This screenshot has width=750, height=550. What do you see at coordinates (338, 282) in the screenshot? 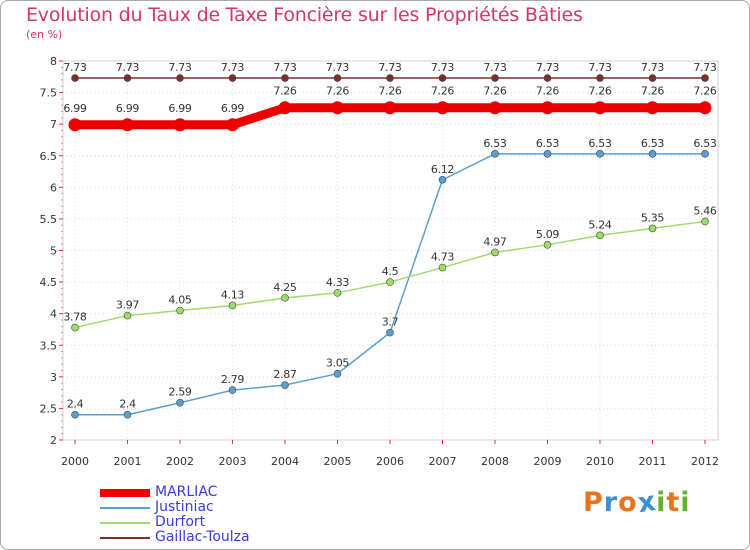
I see `data-label: 4.33` at bounding box center [338, 282].